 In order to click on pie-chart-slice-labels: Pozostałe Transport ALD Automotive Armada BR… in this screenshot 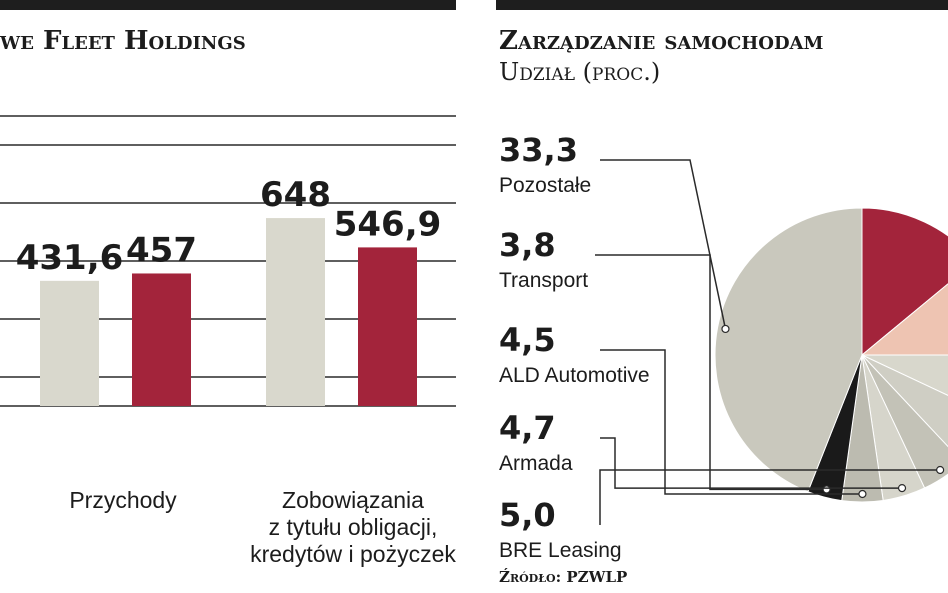, I will do `click(574, 368)`.